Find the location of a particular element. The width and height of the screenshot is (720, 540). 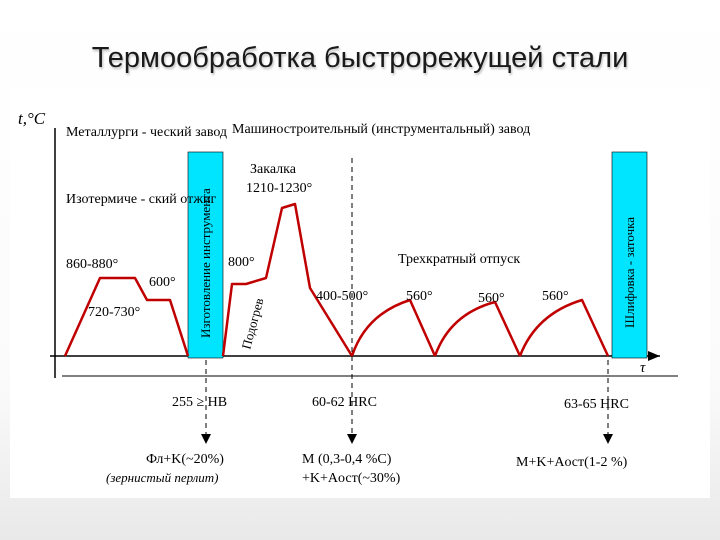

band-grinding is located at coordinates (629, 255).